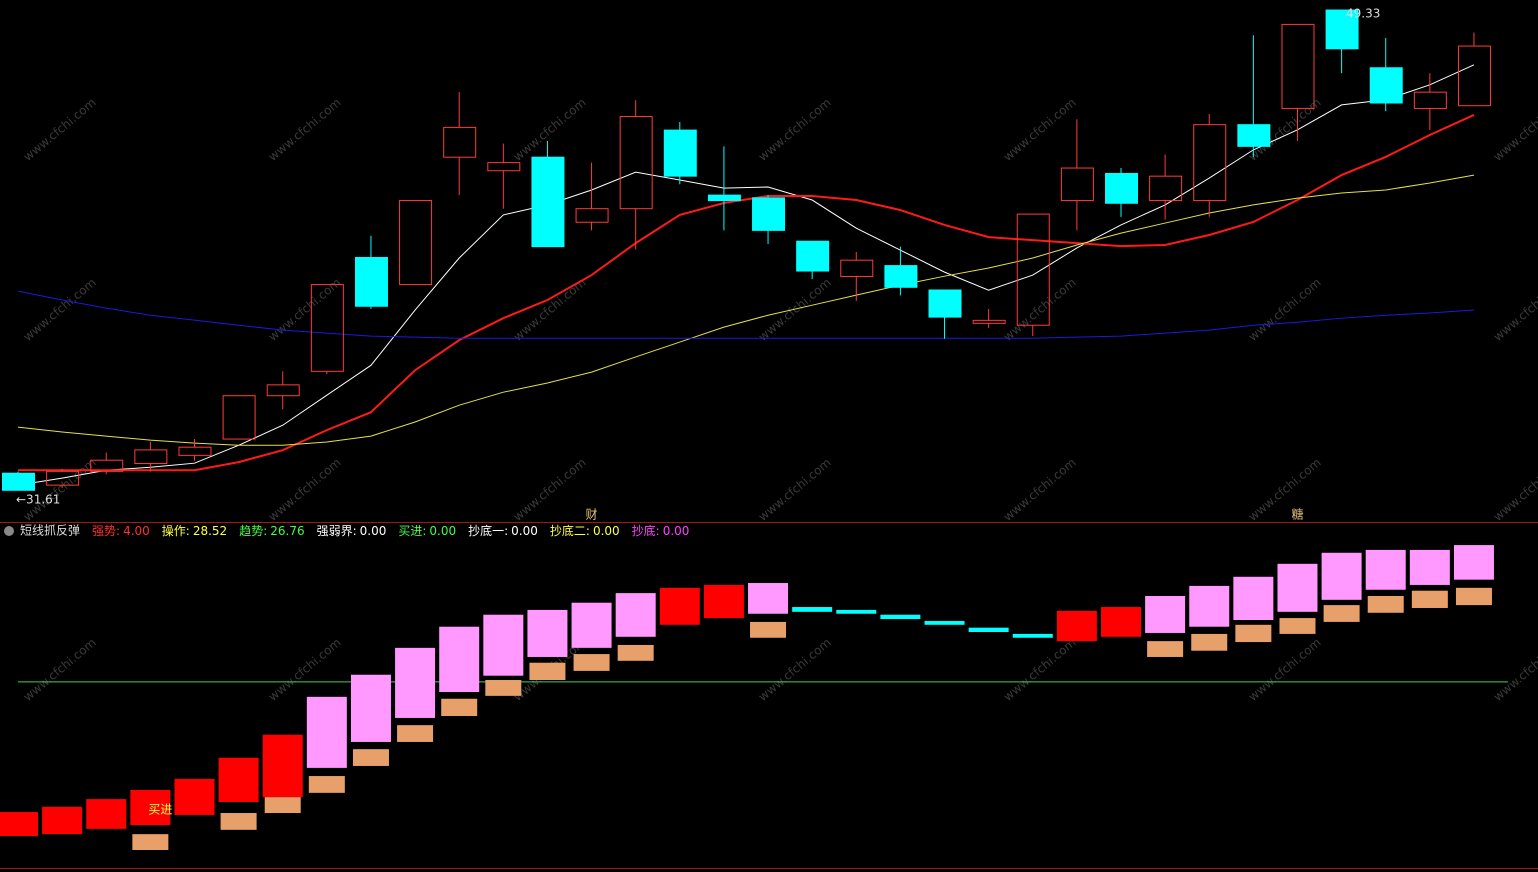  What do you see at coordinates (661, 530) in the screenshot?
I see `legend-entry: 抄底: 0.00` at bounding box center [661, 530].